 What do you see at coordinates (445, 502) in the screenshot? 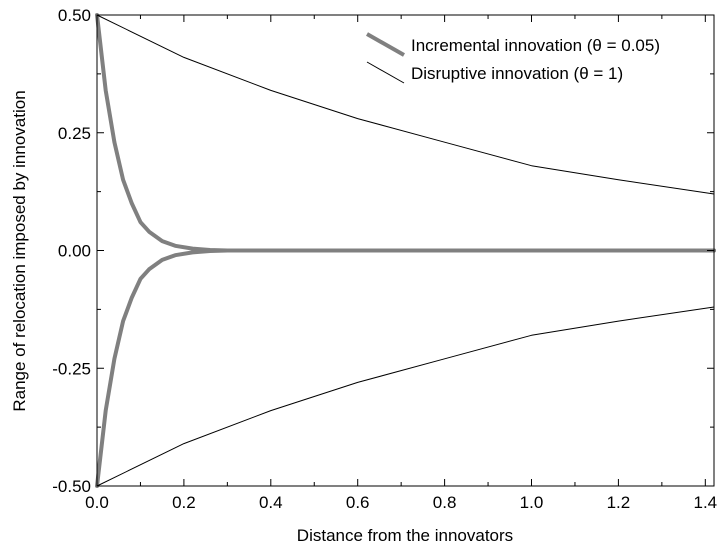
I see `x-tick-label: 0.8` at bounding box center [445, 502].